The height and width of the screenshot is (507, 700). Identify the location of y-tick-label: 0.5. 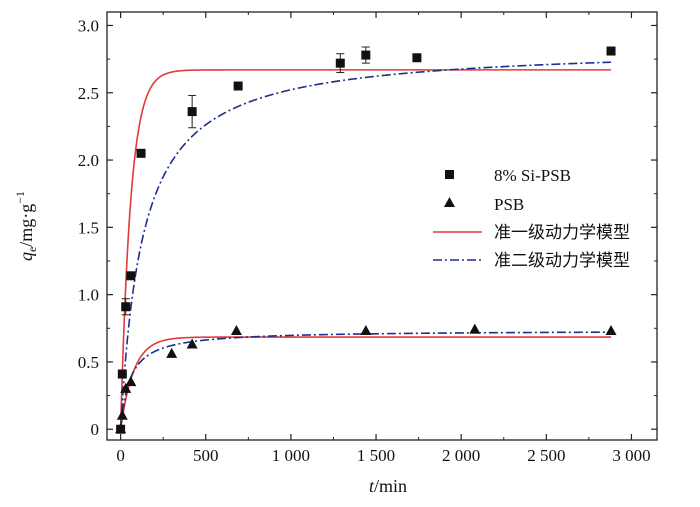
(88, 362).